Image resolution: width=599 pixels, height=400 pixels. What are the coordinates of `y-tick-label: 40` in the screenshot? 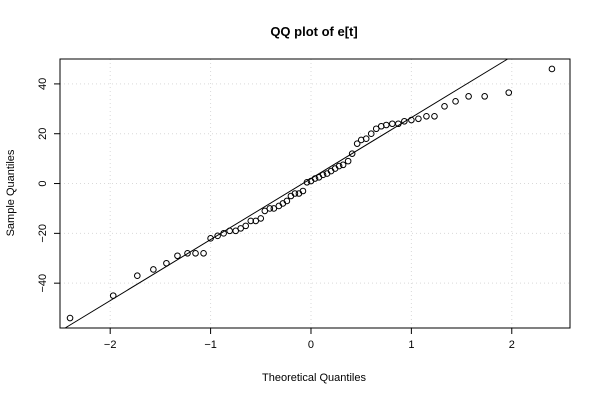 It's located at (43, 84).